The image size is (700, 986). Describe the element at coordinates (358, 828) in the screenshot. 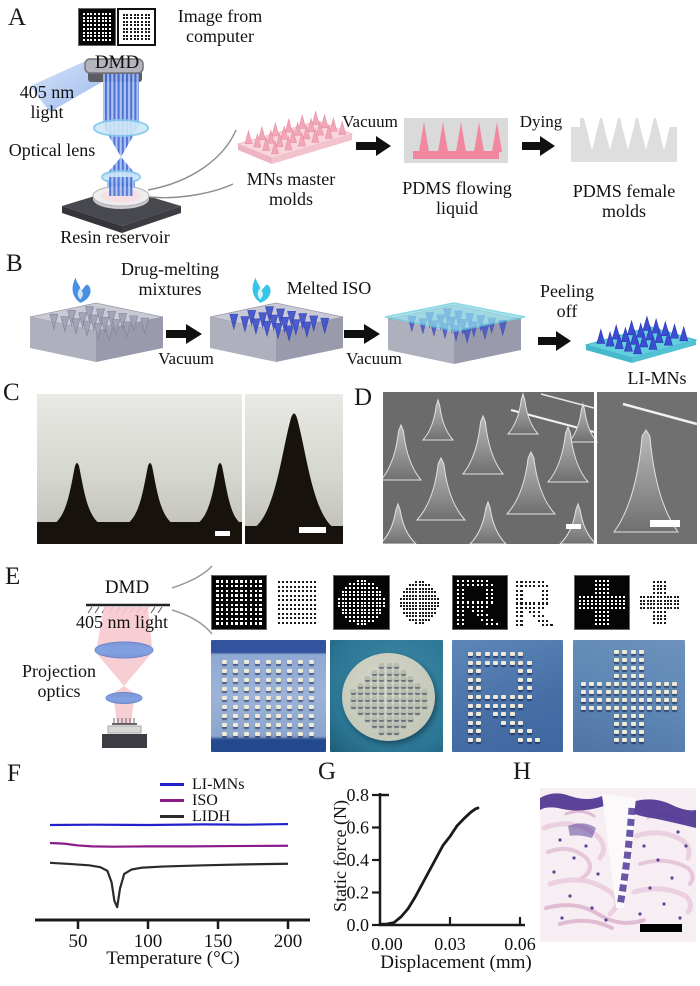

I see `y-tick-label: 0.6` at that location.